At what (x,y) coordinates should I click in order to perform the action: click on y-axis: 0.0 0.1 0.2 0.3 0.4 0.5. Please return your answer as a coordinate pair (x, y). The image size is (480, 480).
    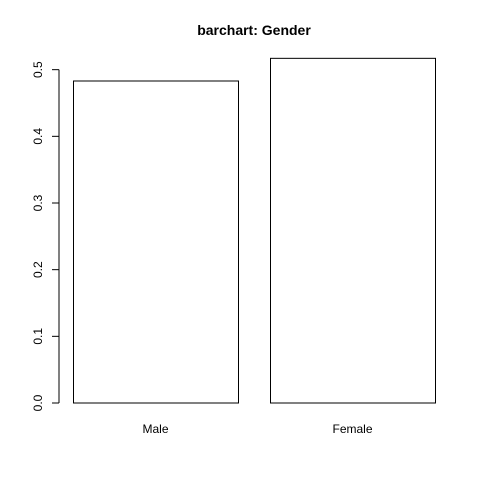
    Looking at the image, I should click on (45, 236).